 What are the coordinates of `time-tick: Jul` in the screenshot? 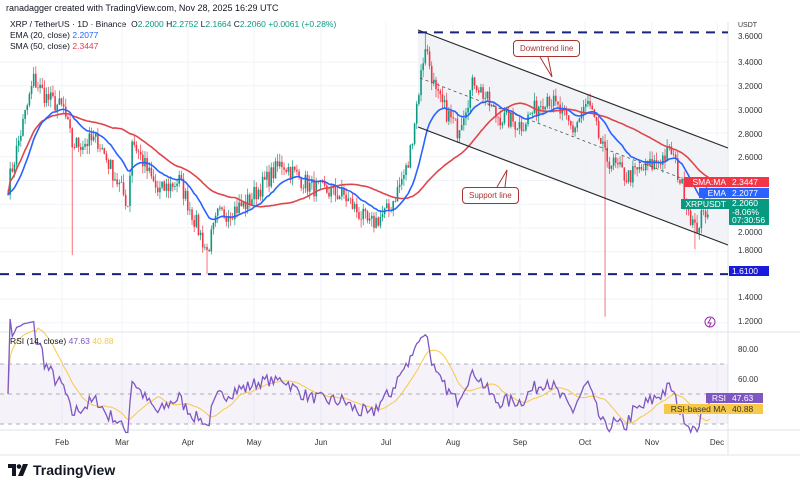 It's located at (386, 442).